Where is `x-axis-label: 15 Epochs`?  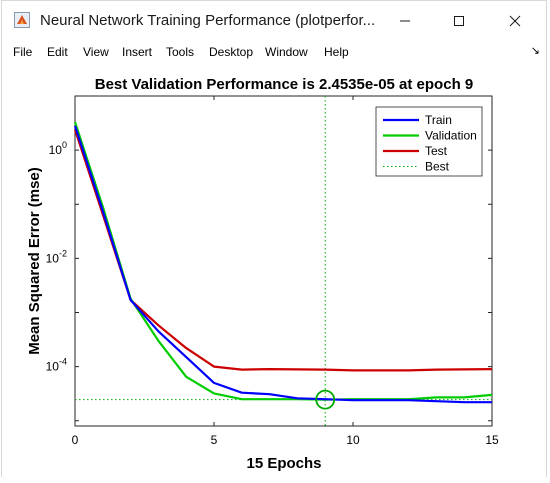 x-axis-label: 15 Epochs is located at coordinates (283, 463).